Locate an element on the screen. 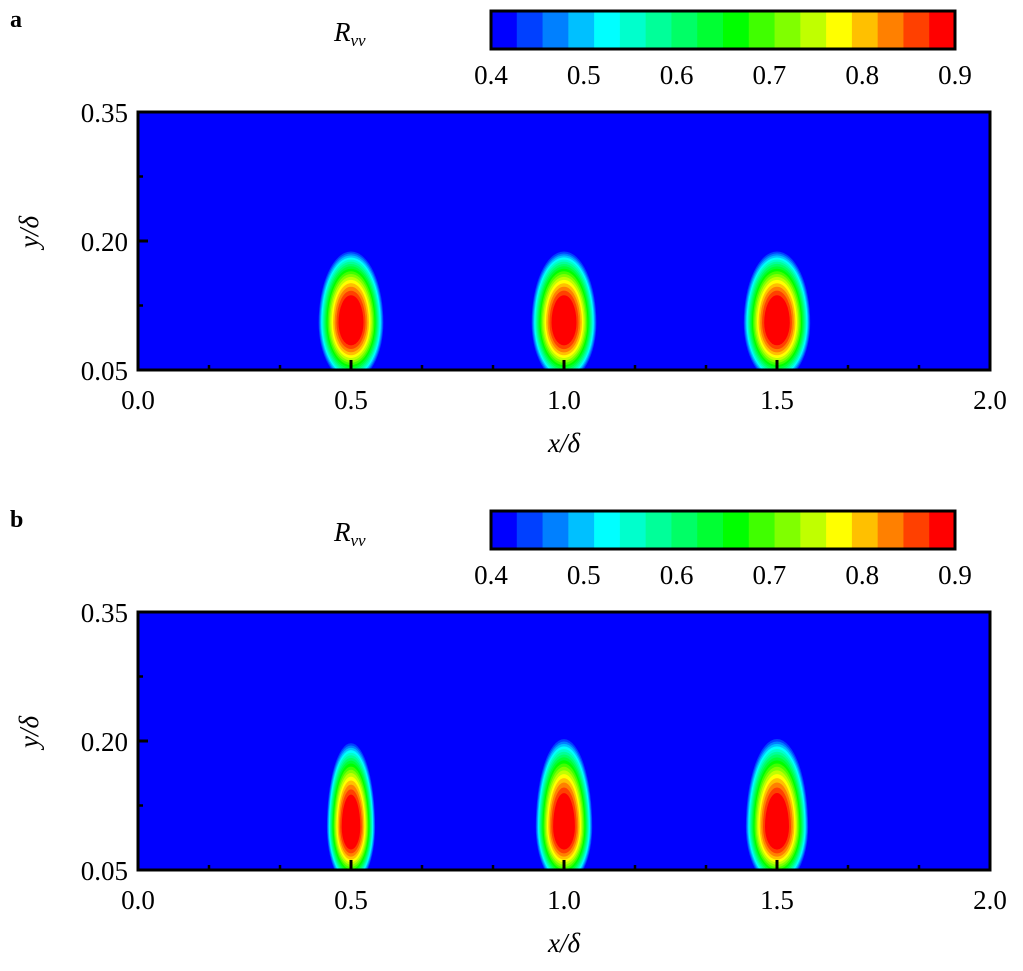 Image resolution: width=1023 pixels, height=971 pixels. panel-label: b is located at coordinates (16, 520).